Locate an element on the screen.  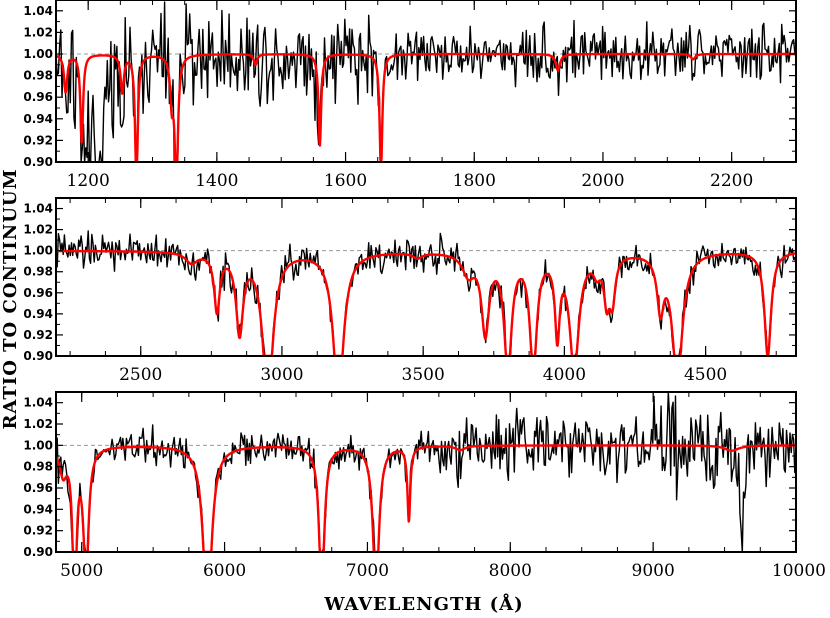
x-tick-label: 2200 is located at coordinates (731, 181).